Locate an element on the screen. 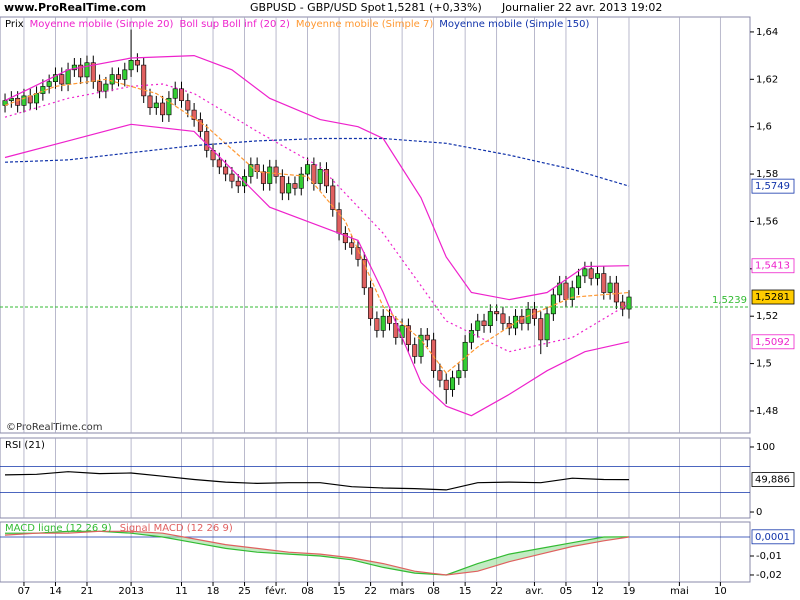 The height and width of the screenshot is (600, 800). y-tick-label: 1,48 is located at coordinates (767, 411).